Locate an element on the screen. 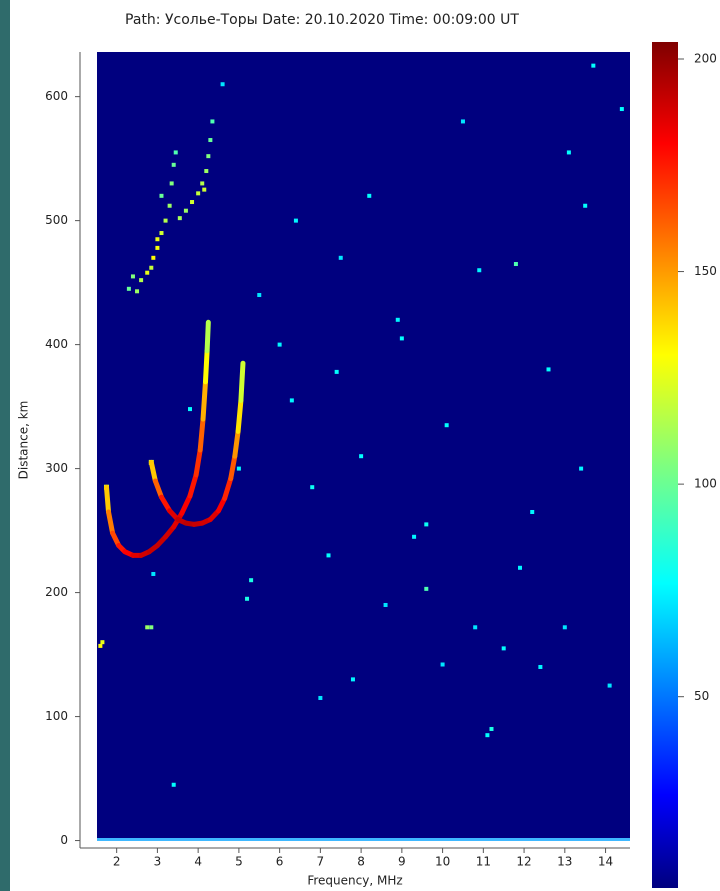 This screenshot has height=891, width=720. y-tick-label: 600 is located at coordinates (56, 96).